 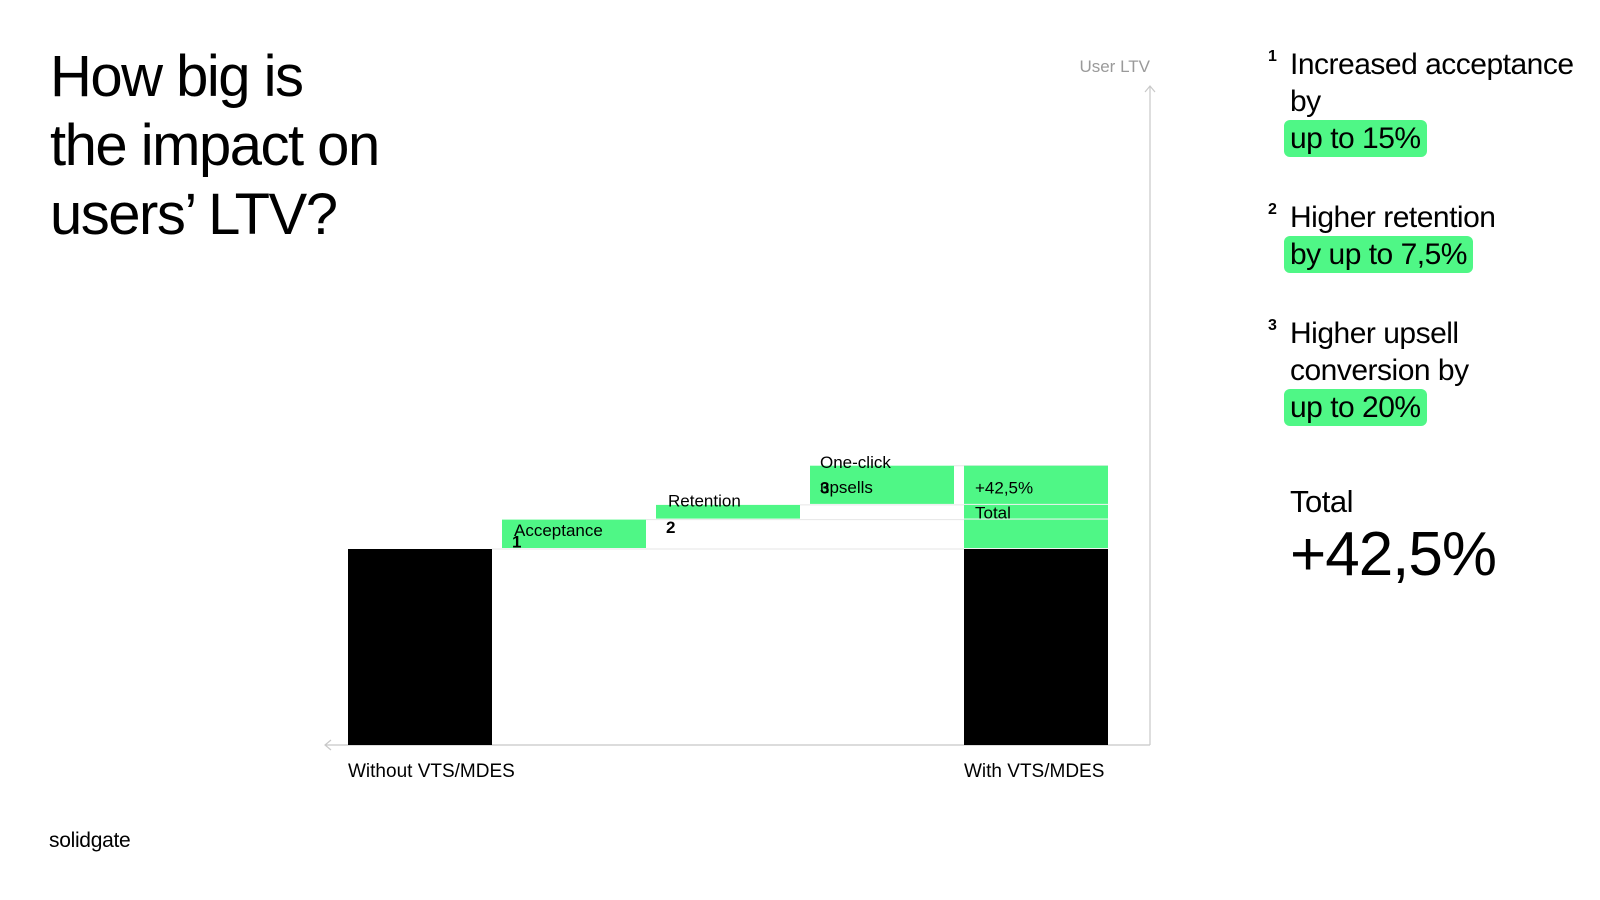 I want to click on y-axis-arrow, so click(x=1150, y=89).